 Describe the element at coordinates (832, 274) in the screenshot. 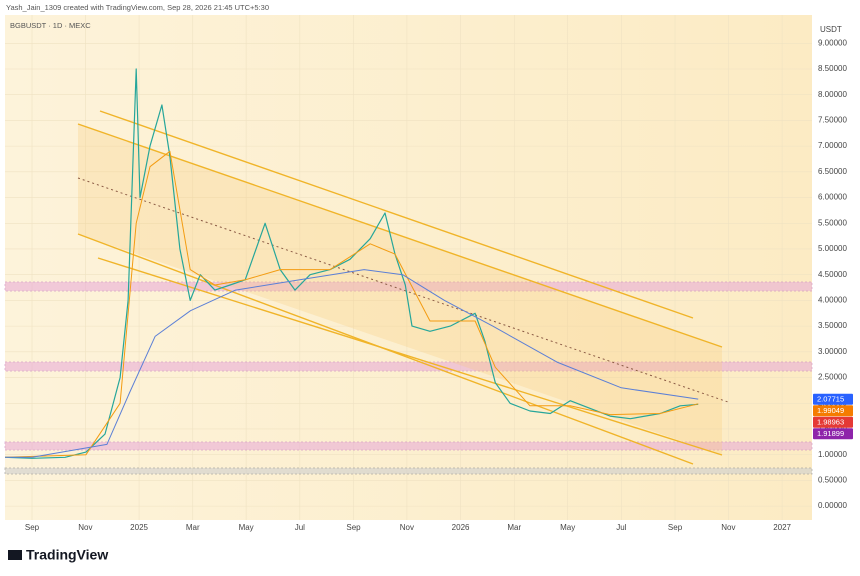

I see `y-tick-label: 4.50000` at that location.